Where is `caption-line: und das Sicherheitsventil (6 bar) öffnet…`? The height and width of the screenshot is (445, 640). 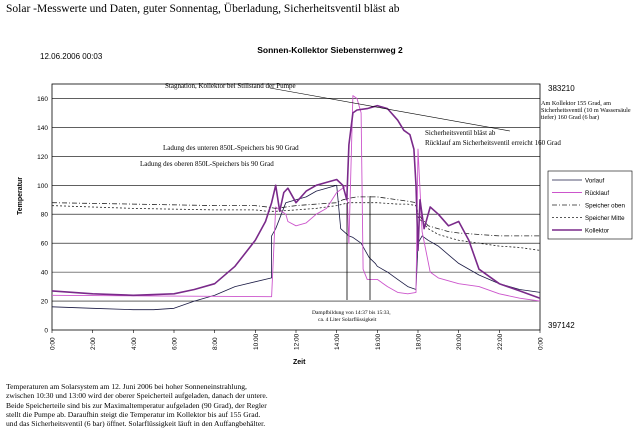 caption-line: und das Sicherheitsventil (6 bar) öffnet… is located at coordinates (136, 424).